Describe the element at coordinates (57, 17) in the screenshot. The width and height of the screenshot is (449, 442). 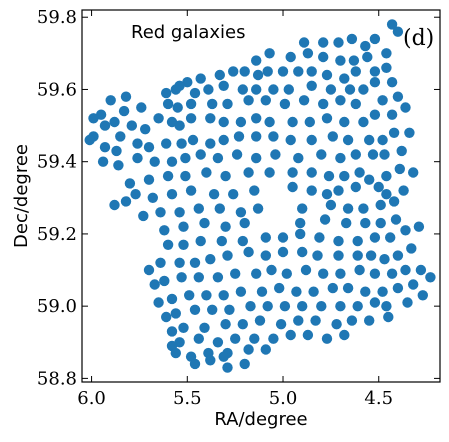
I see `y-tick-label: 59.8` at that location.